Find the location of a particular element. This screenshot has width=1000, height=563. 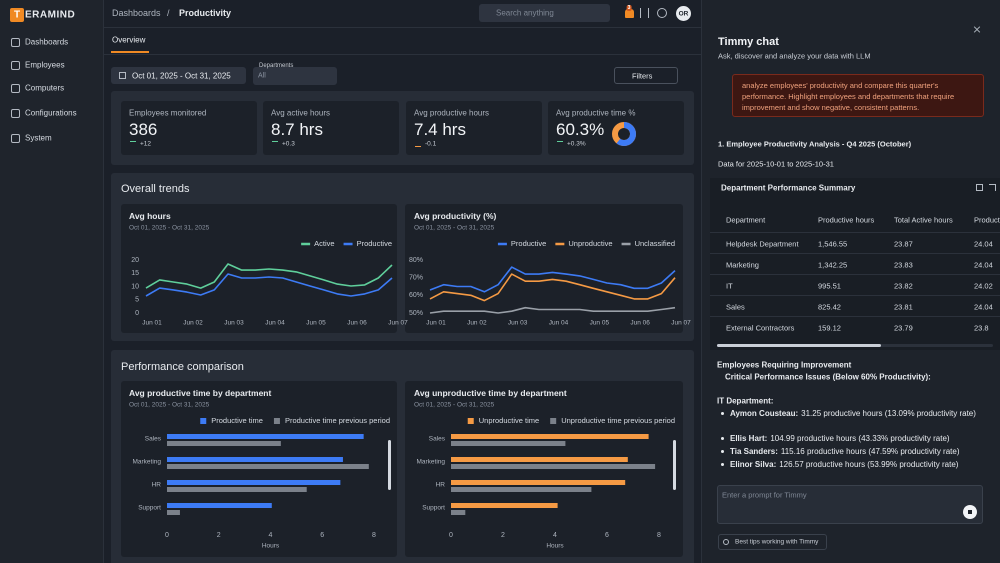

table-cell: 24.02 is located at coordinates (983, 286).